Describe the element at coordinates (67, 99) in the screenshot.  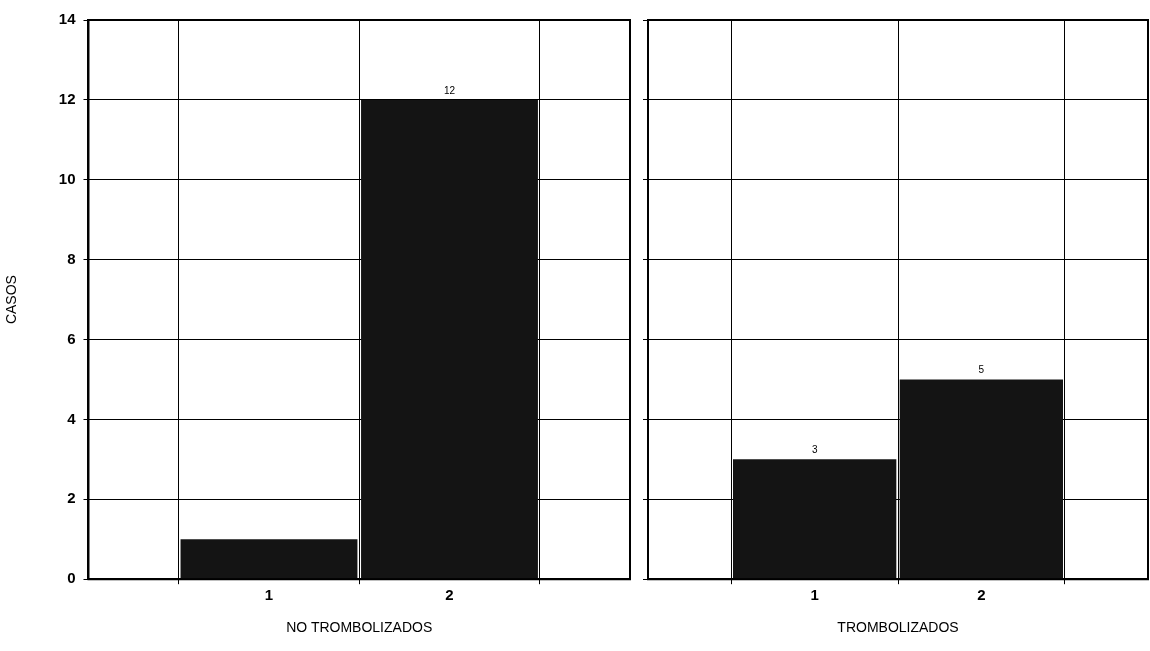
I see `y-tick-label: 12` at that location.